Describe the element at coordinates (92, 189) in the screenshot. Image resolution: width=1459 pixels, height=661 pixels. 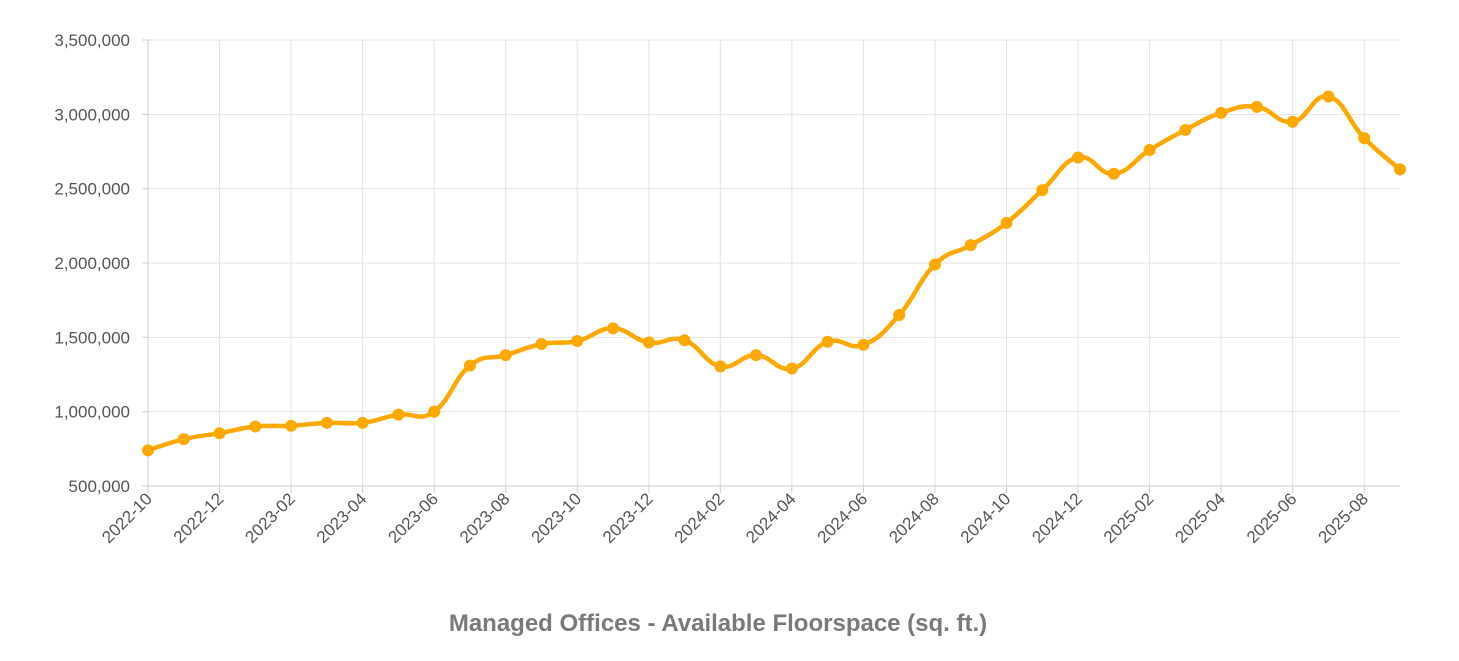
I see `y-tick-label: 2,500,000` at that location.